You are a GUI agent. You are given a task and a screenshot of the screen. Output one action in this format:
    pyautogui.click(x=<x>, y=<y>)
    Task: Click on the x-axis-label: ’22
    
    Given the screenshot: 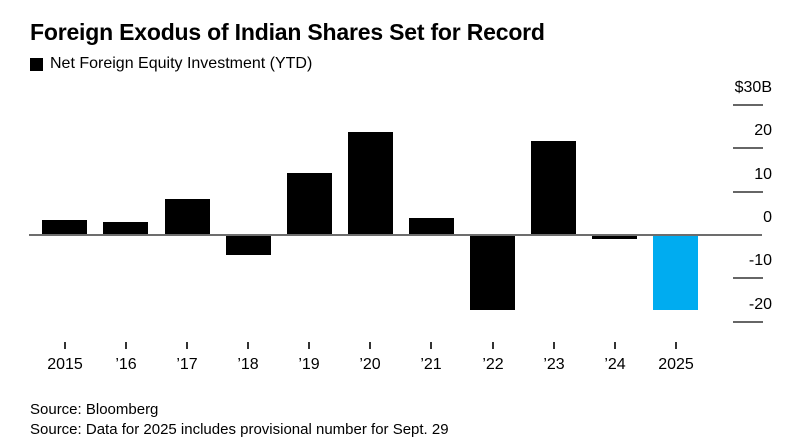 What is the action you would take?
    pyautogui.click(x=493, y=364)
    